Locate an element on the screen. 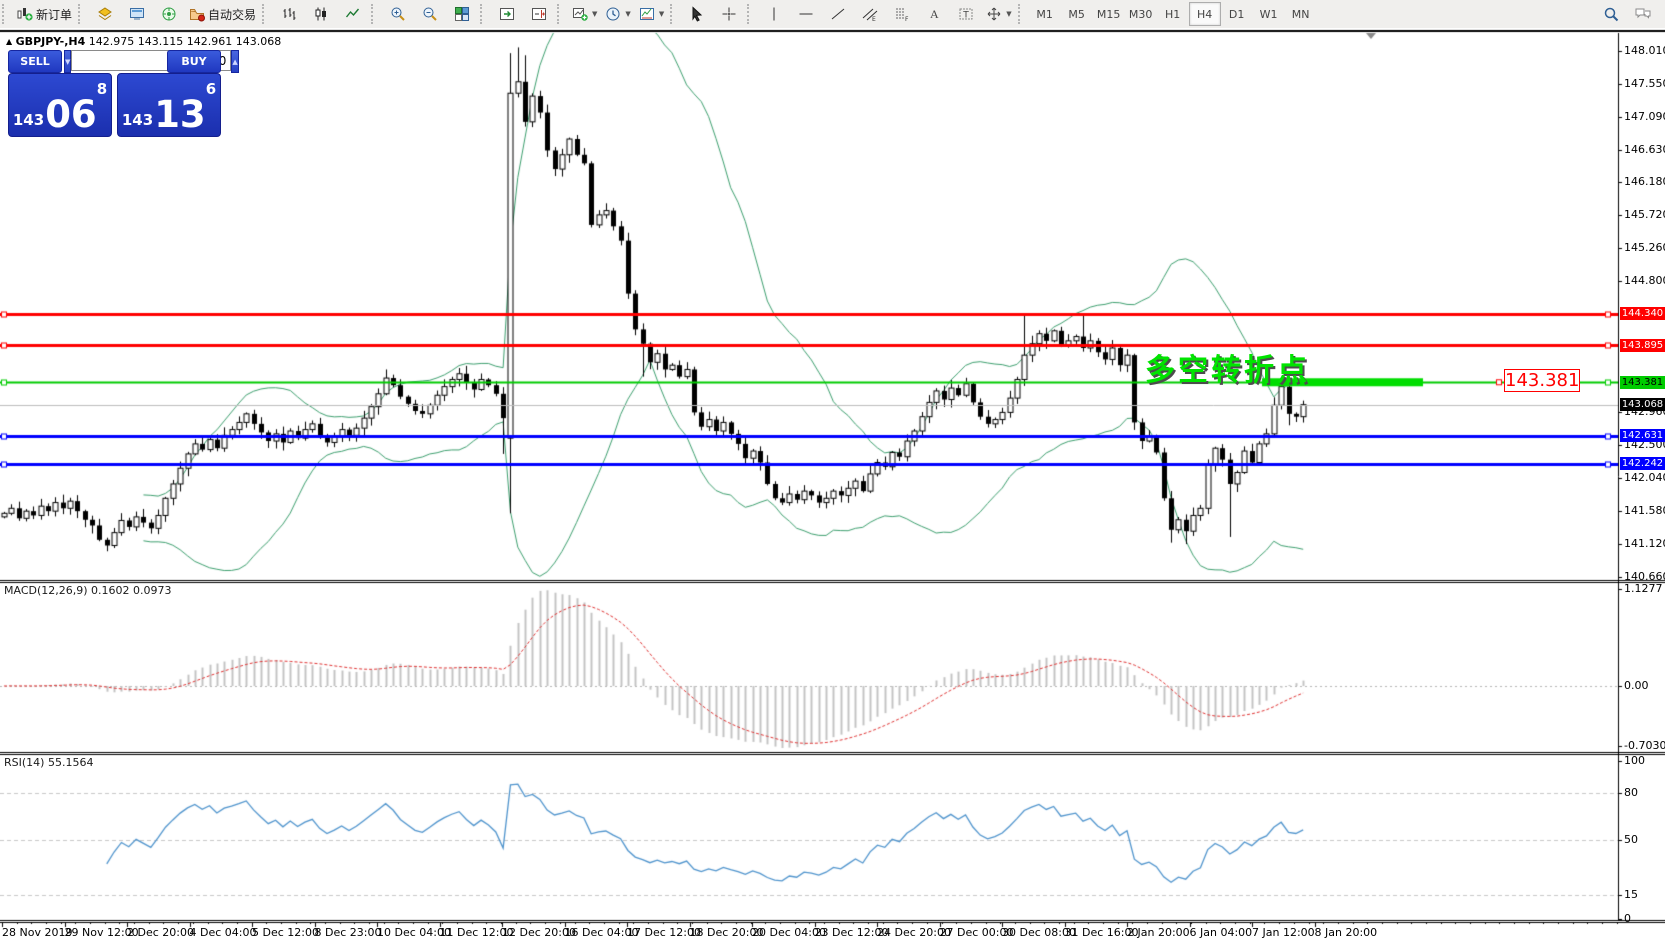 The image size is (1665, 943). tile-windows-button is located at coordinates (462, 14).